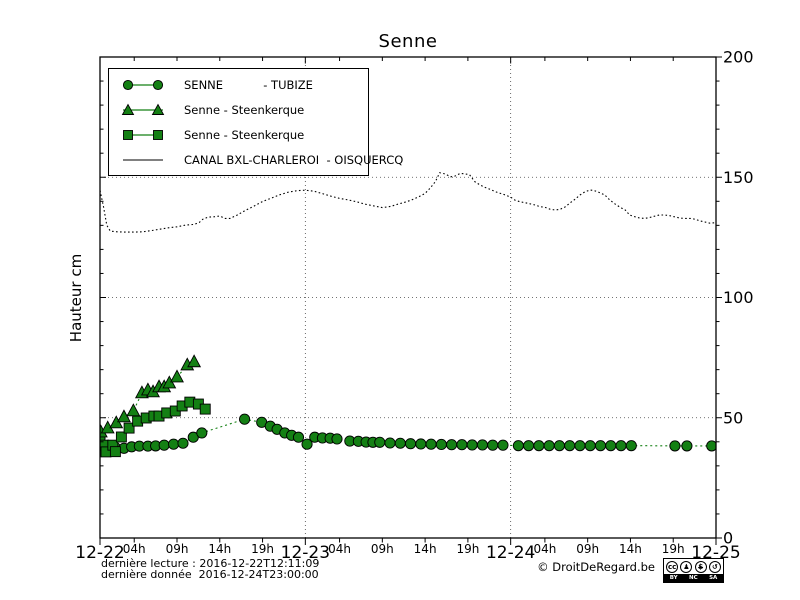 This screenshot has width=800, height=600. What do you see at coordinates (408, 41) in the screenshot?
I see `chart-title: Senne` at bounding box center [408, 41].